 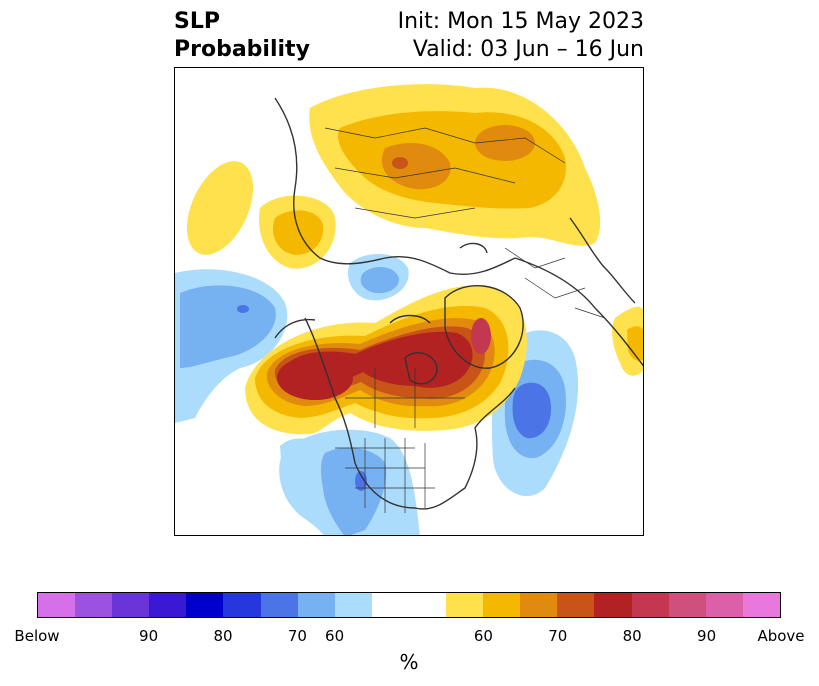 What do you see at coordinates (532, 410) in the screenshot?
I see `atlantic-below-core` at bounding box center [532, 410].